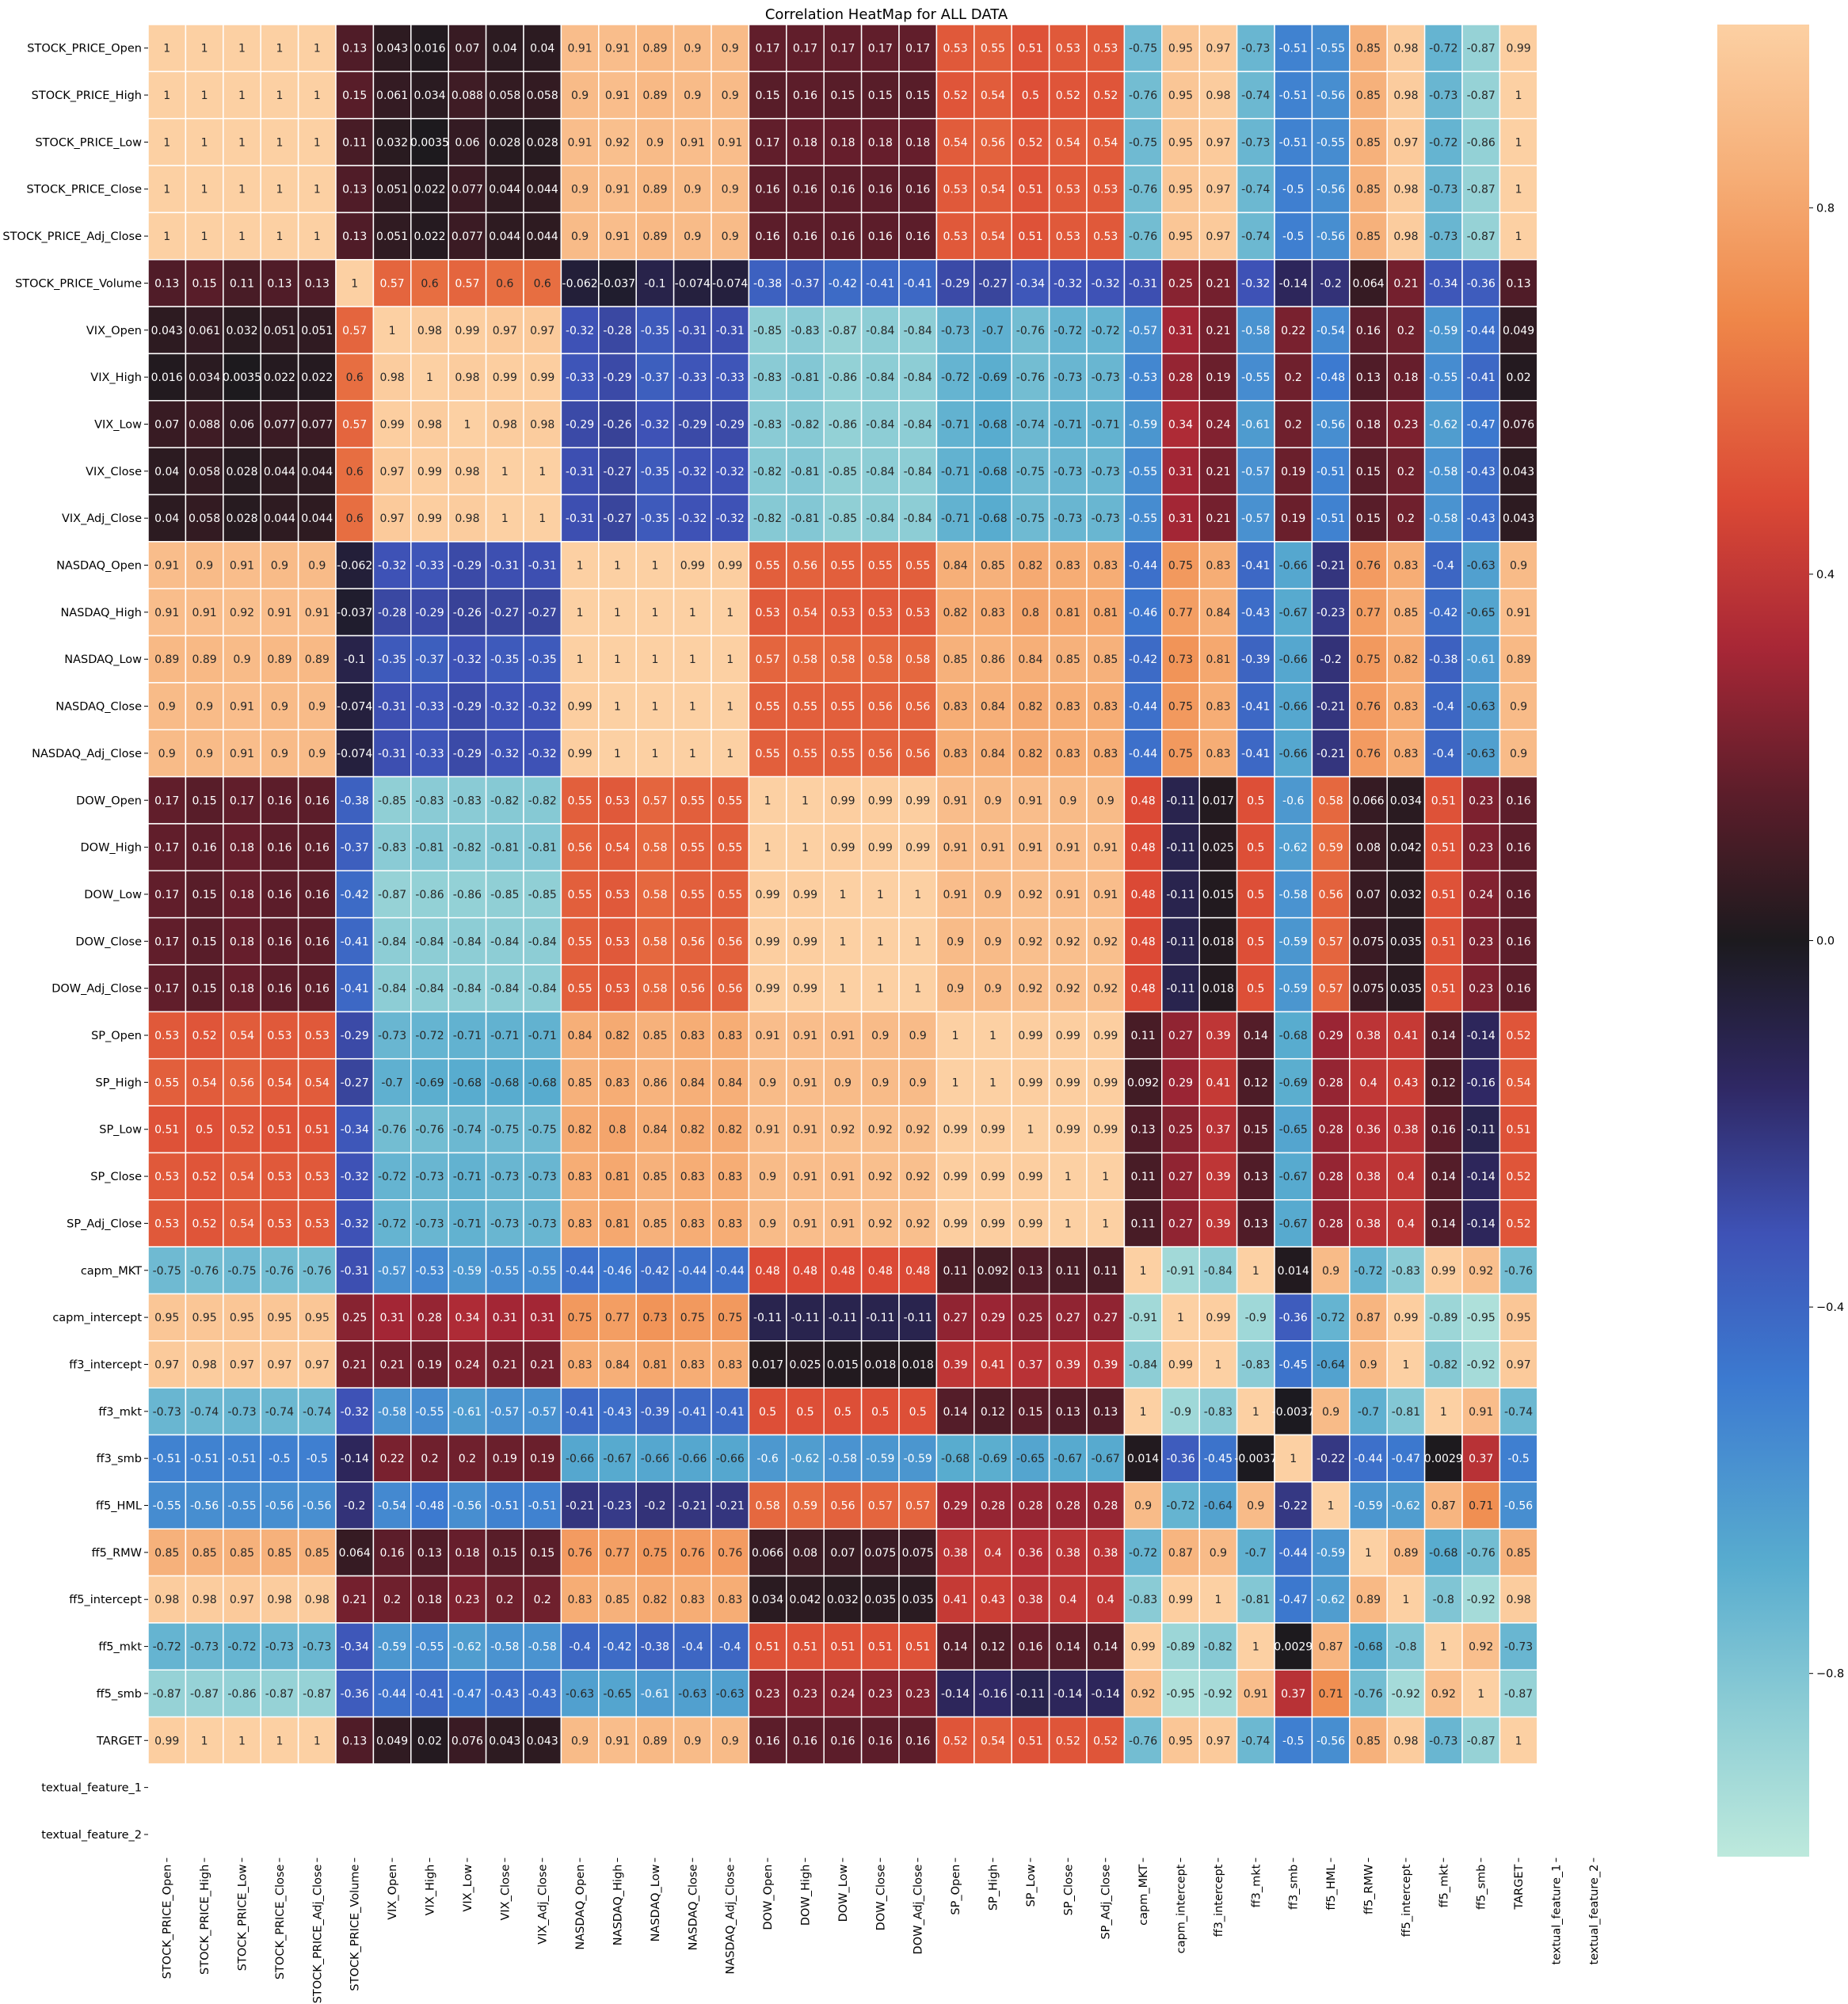 The height and width of the screenshot is (2004, 1848). What do you see at coordinates (580, 1318) in the screenshot?
I see `cell-value-label: 0.75` at bounding box center [580, 1318].